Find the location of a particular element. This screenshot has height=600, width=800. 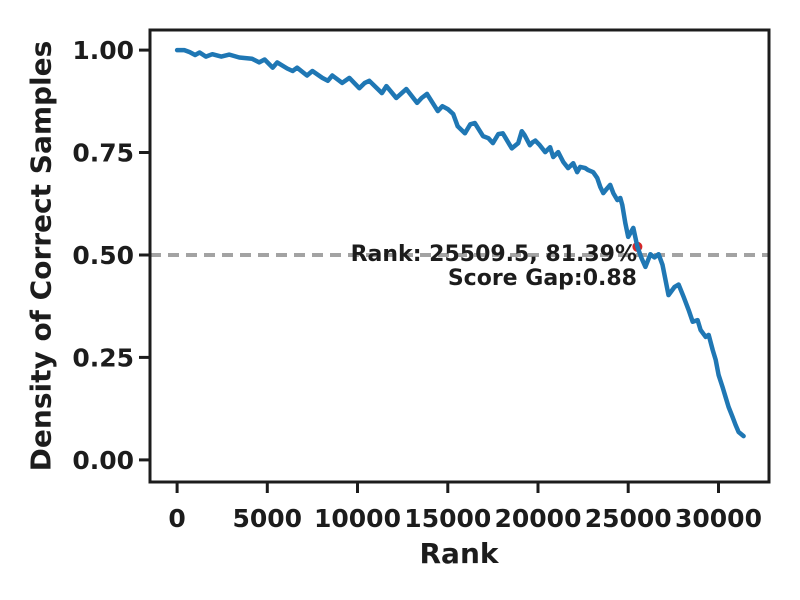

y-tick-label: 0.75 is located at coordinates (103, 153).